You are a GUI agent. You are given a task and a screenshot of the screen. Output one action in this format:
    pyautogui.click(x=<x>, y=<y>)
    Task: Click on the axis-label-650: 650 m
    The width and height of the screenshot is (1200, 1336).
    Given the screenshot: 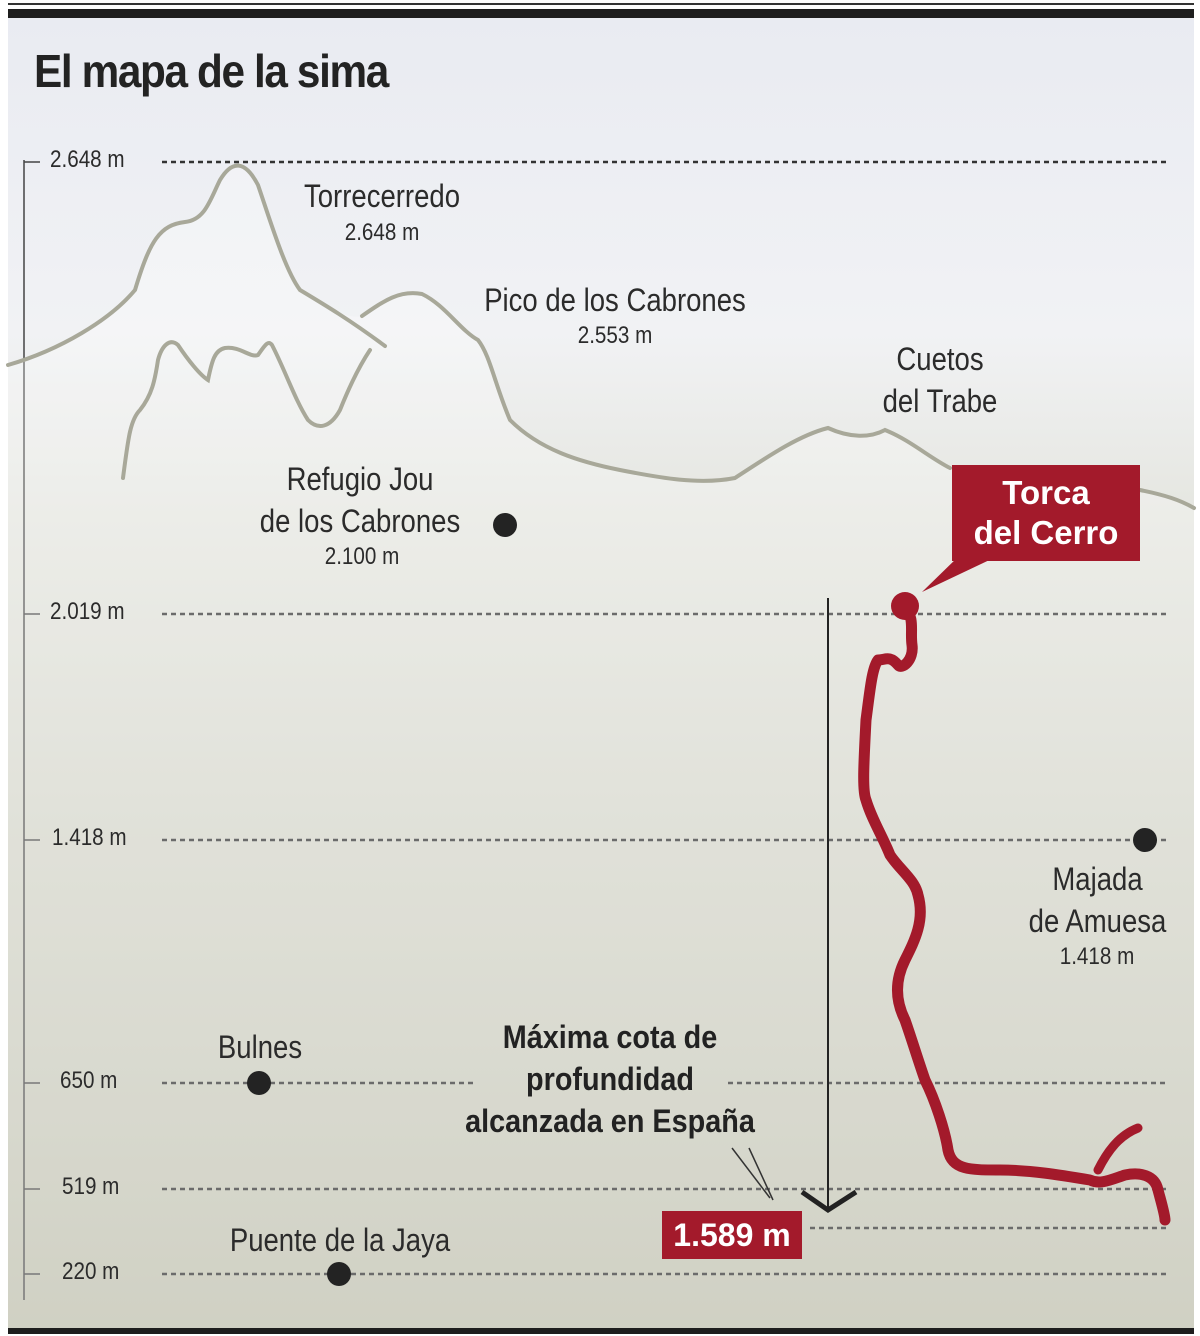 What is the action you would take?
    pyautogui.click(x=89, y=1080)
    